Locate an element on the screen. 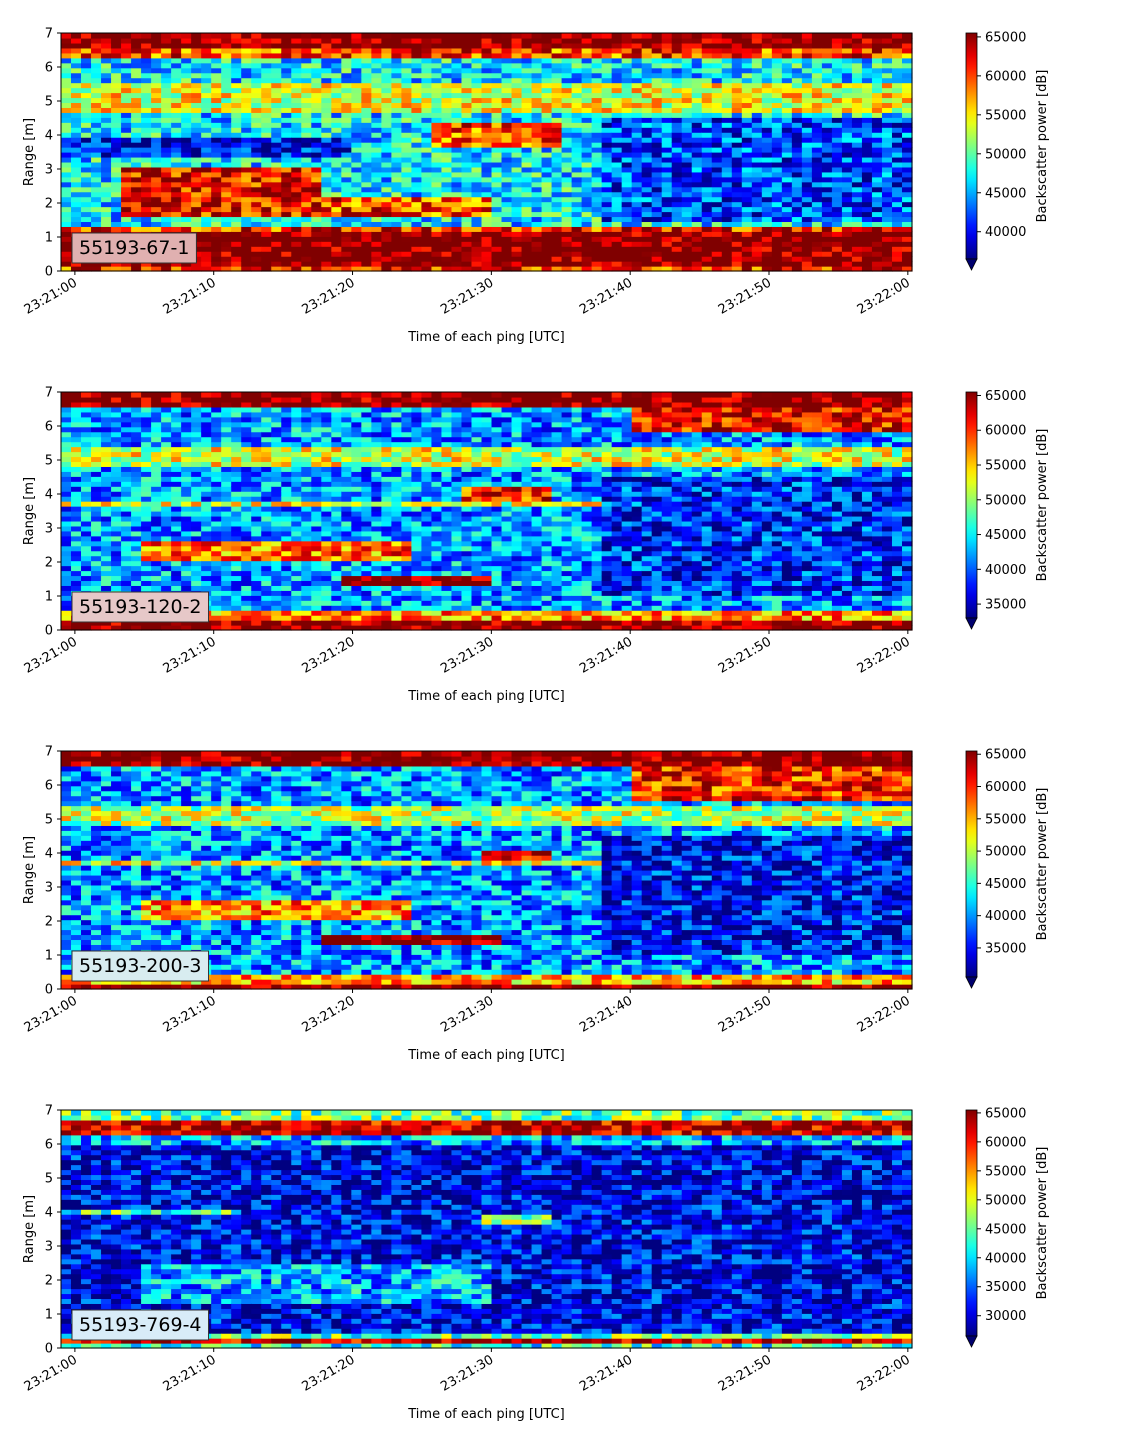 Image resolution: width=1140 pixels, height=1436 pixels. x-tick-label: 23:21:20 is located at coordinates (328, 296).